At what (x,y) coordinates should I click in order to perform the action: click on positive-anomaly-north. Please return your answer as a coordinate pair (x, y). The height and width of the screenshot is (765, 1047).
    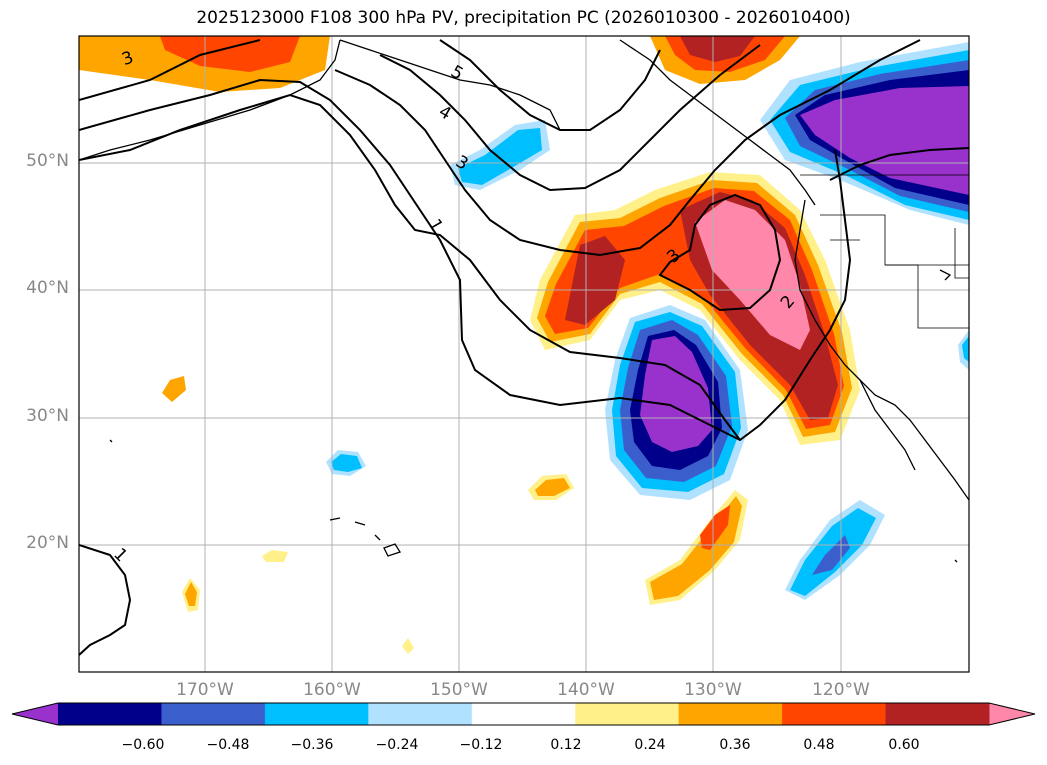
    Looking at the image, I should click on (725, 60).